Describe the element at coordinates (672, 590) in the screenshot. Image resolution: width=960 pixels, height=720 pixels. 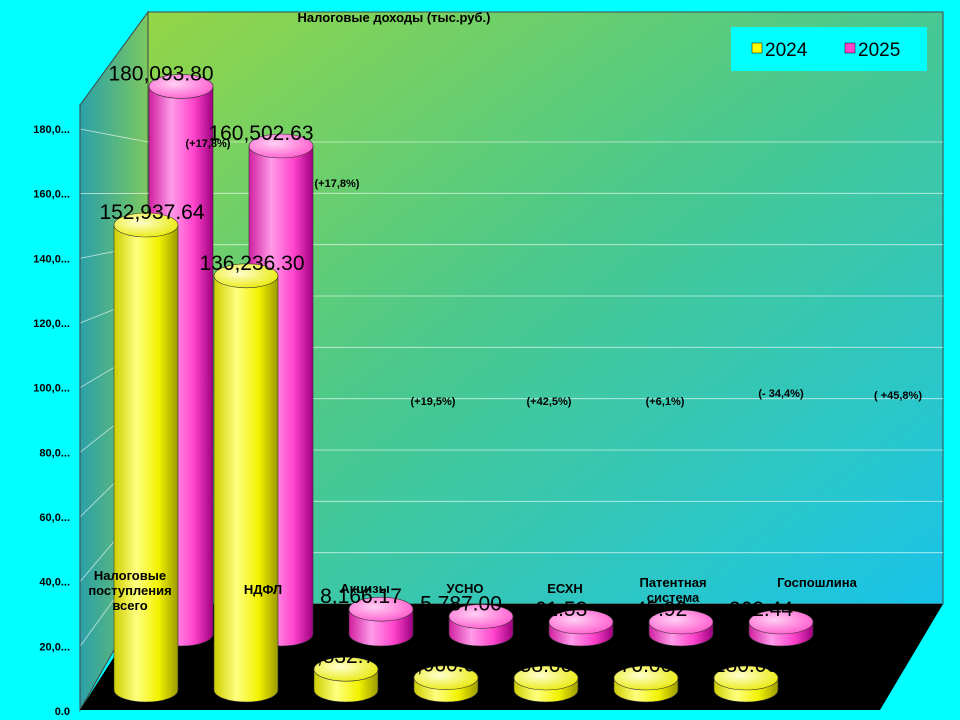
I see `category-label: Патентная система` at that location.